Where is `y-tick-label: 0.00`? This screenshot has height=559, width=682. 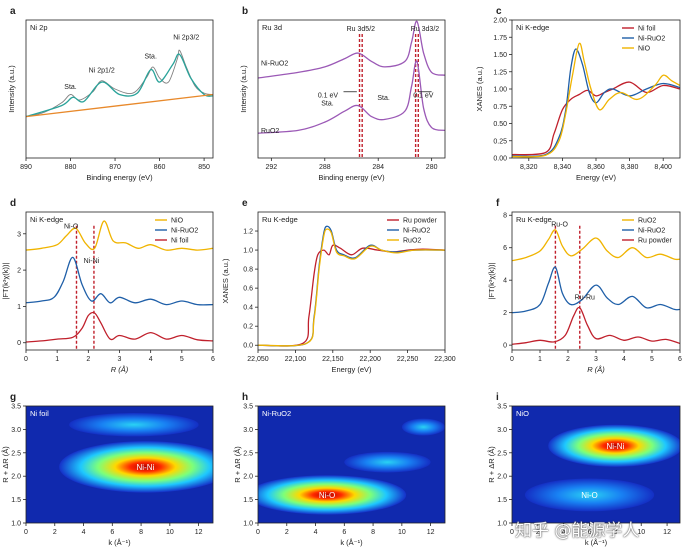
y-tick-label: 0.00 is located at coordinates (500, 159).